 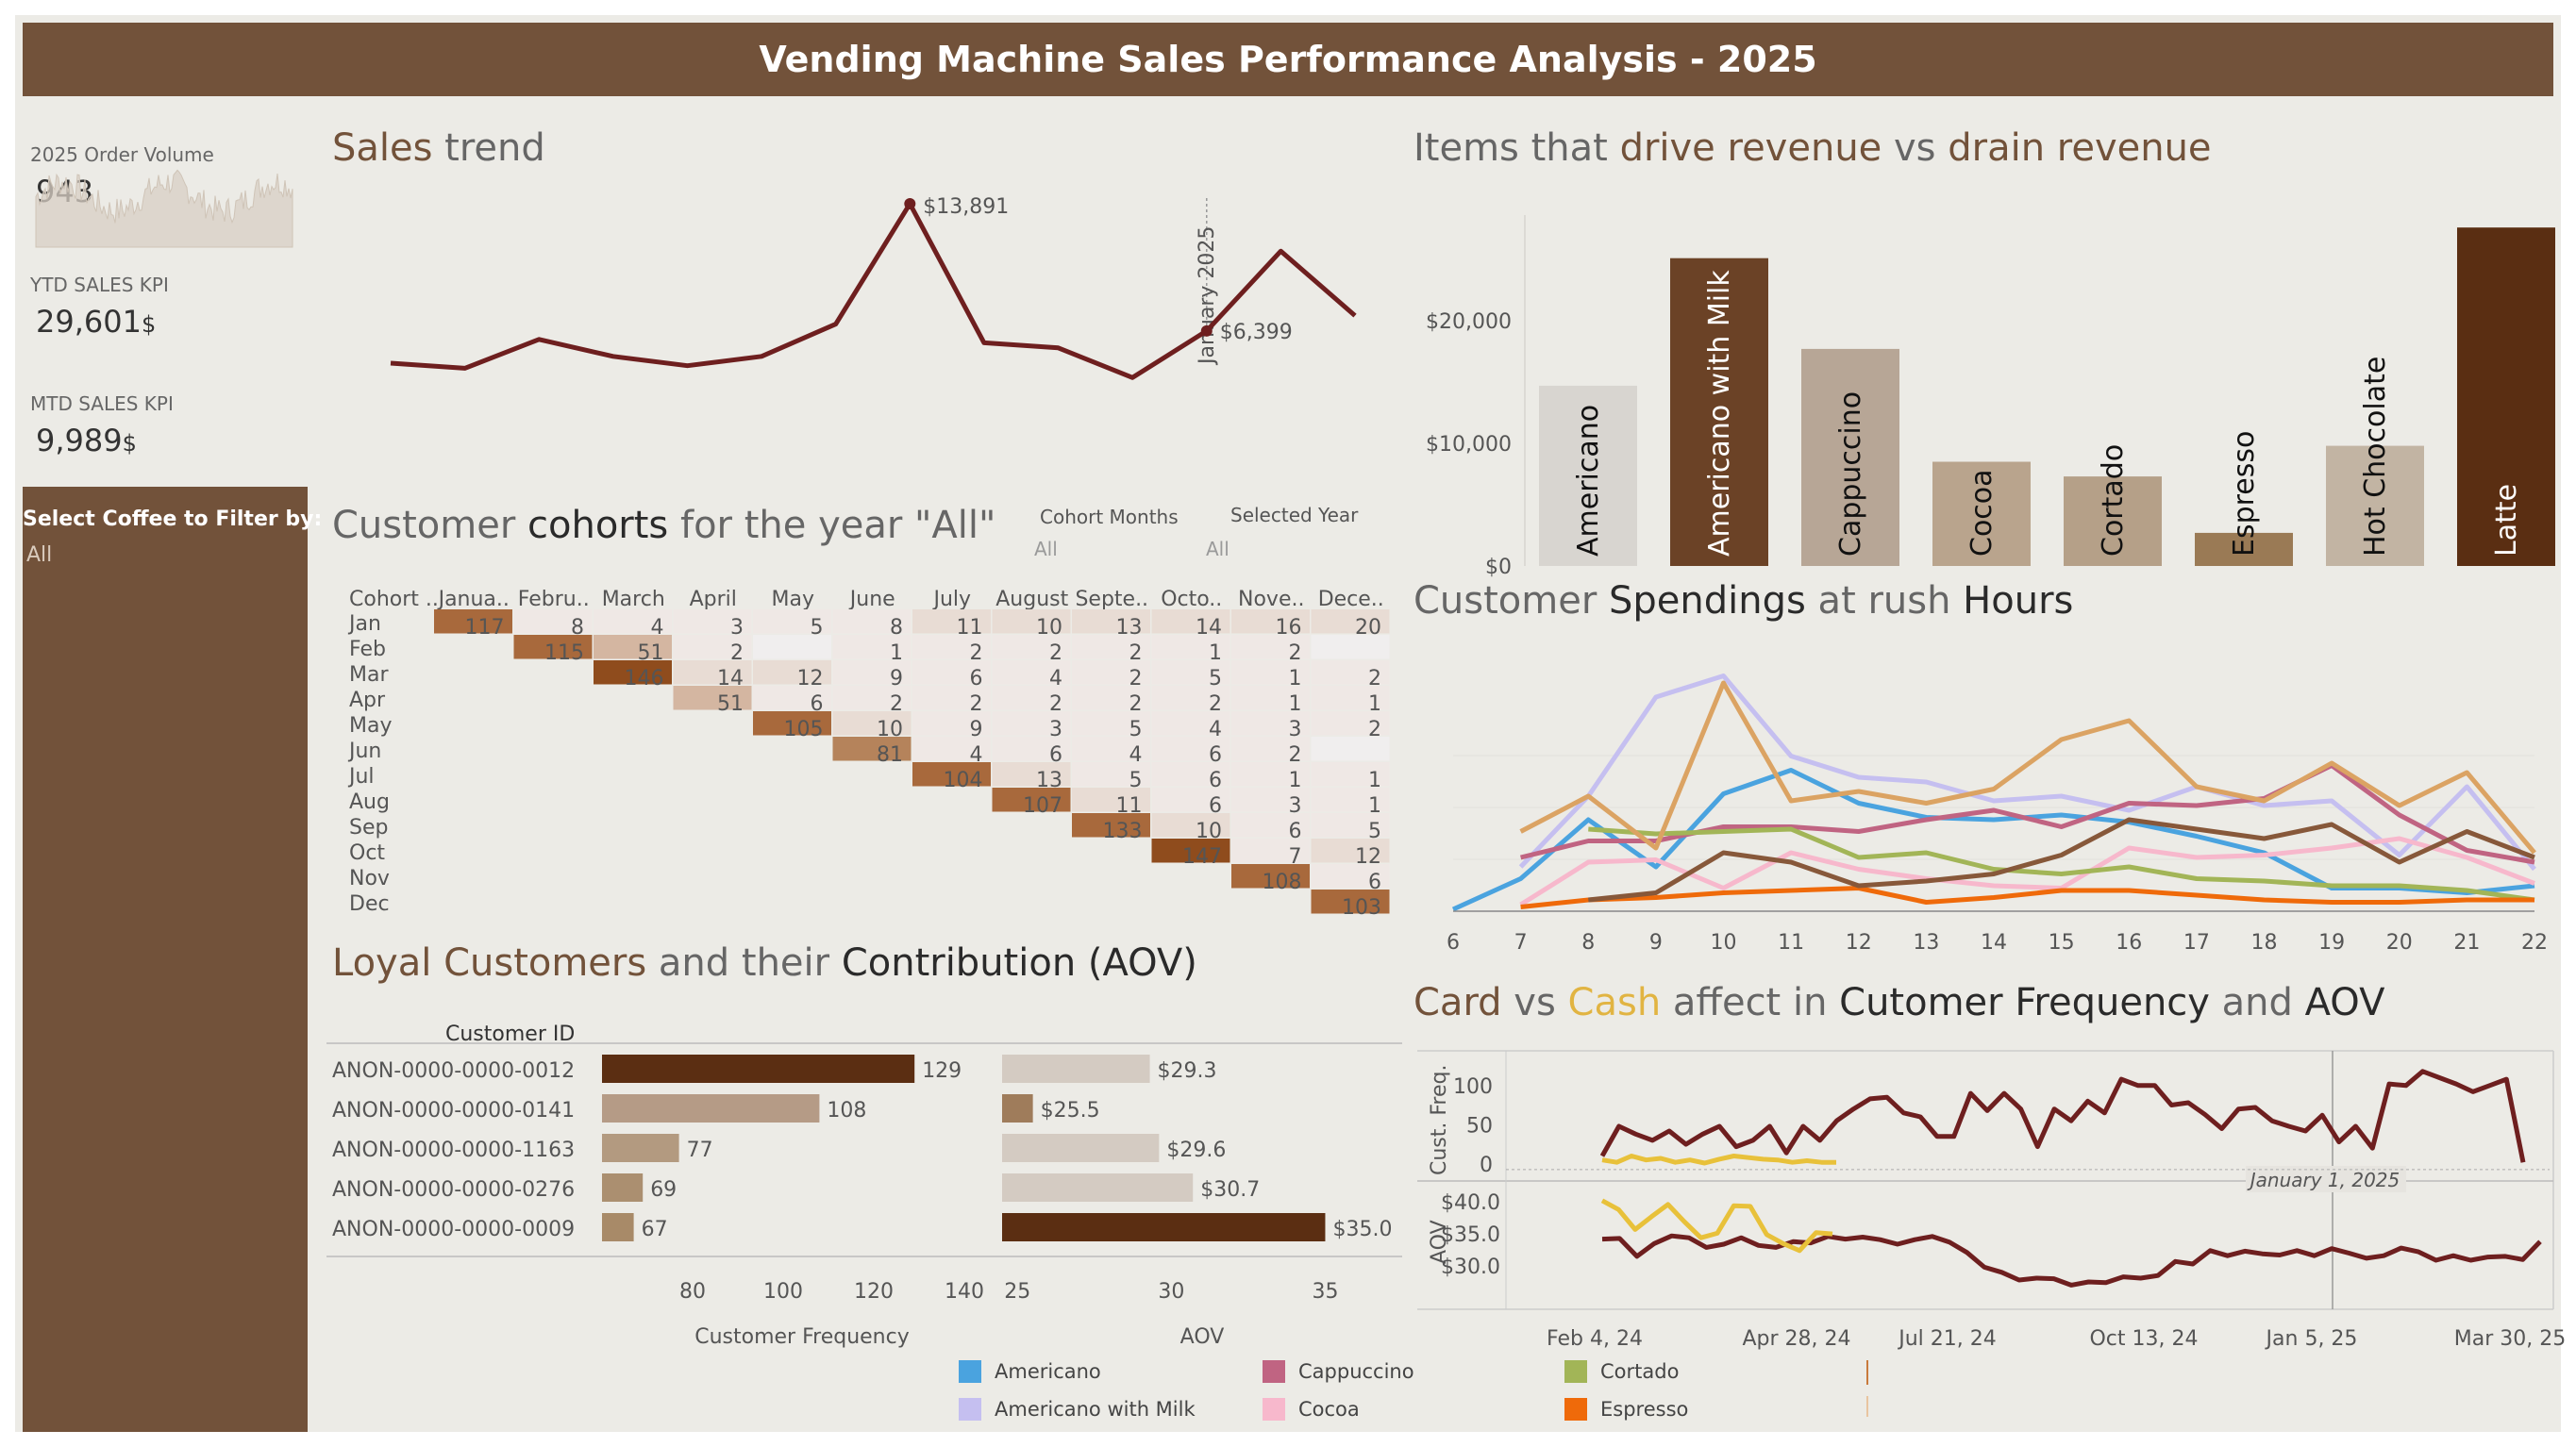 What do you see at coordinates (871, 599) in the screenshot?
I see `cohort-col-header: June` at bounding box center [871, 599].